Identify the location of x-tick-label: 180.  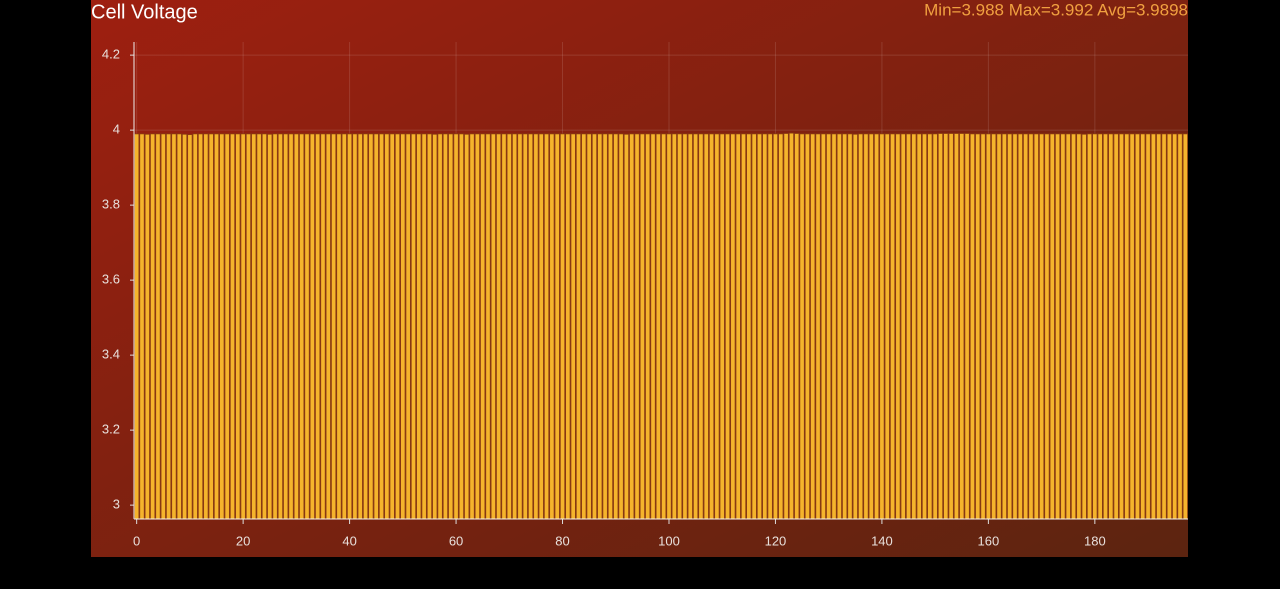
(1095, 540).